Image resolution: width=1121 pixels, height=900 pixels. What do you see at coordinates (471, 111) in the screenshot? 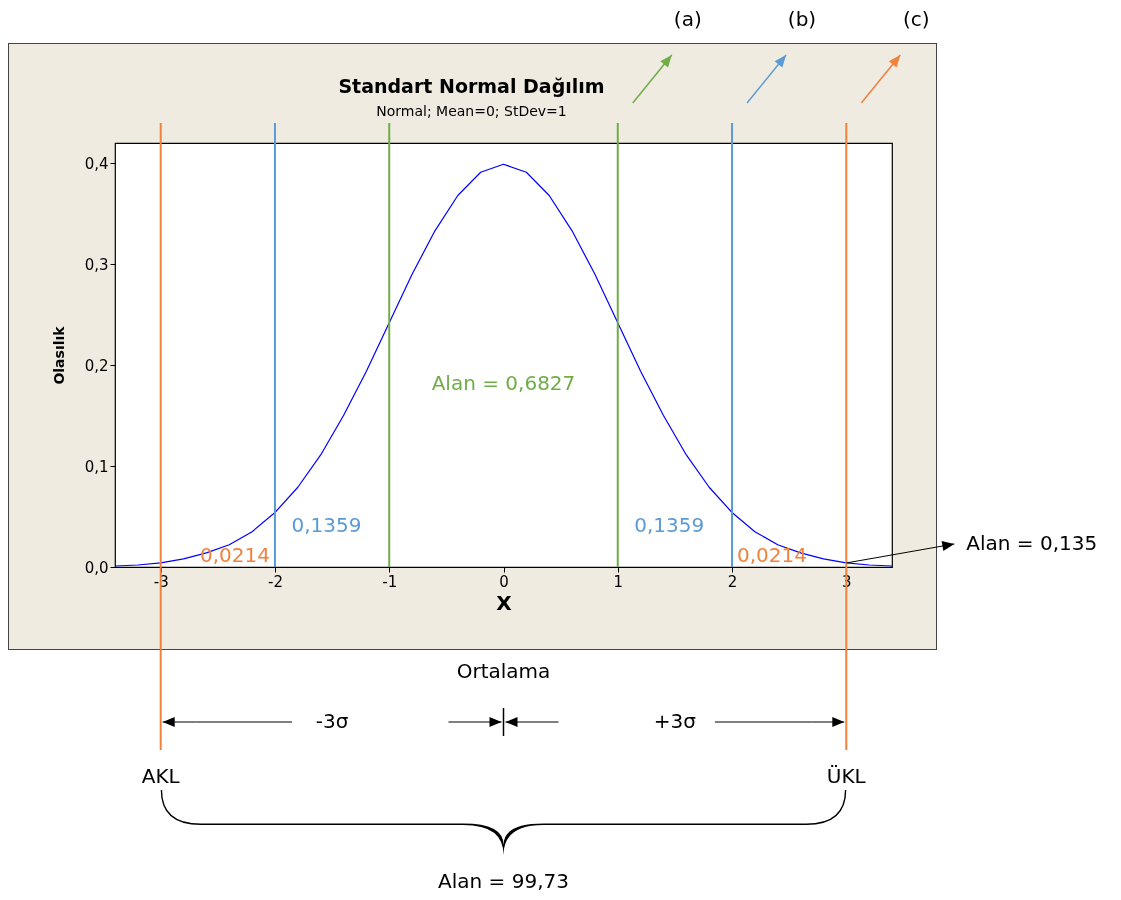
I see `chart-subtitle: Normal; Mean=0; StDev=1` at bounding box center [471, 111].